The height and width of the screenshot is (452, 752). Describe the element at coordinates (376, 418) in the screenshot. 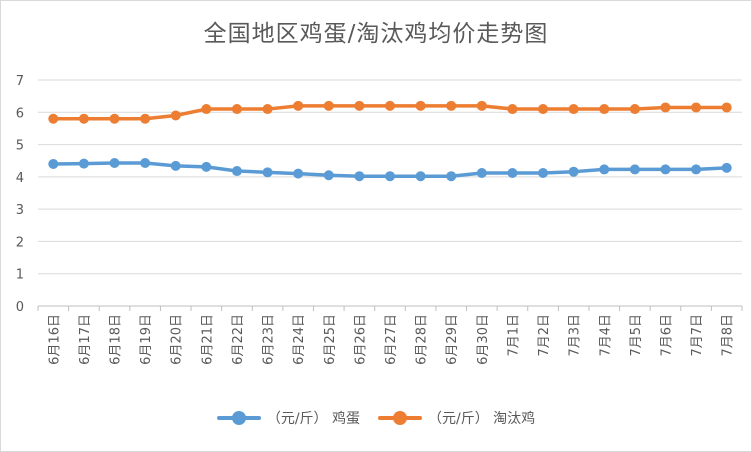

I see `chart-legend: （元/斤） 鸡蛋 （元/斤） 淘汰鸡` at that location.